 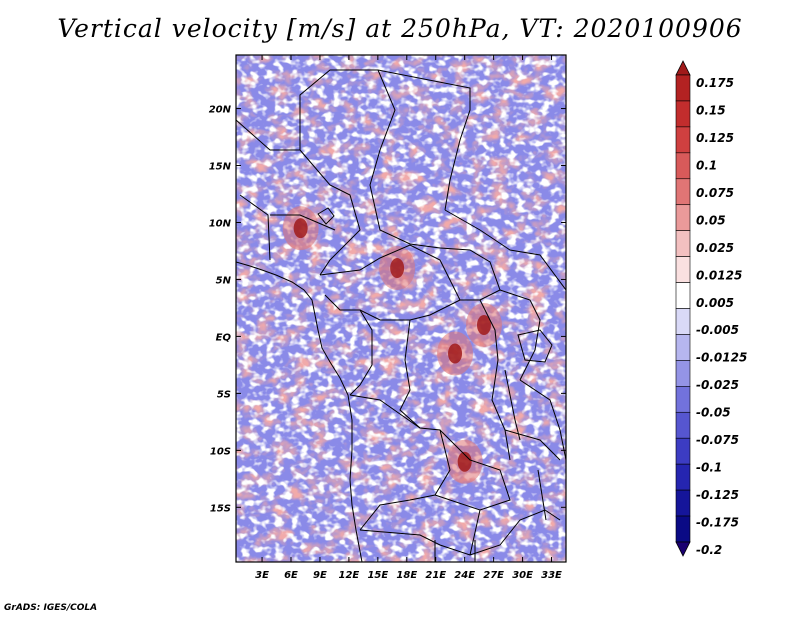 What do you see at coordinates (717, 523) in the screenshot?
I see `colorbar-label: -0.175` at bounding box center [717, 523].